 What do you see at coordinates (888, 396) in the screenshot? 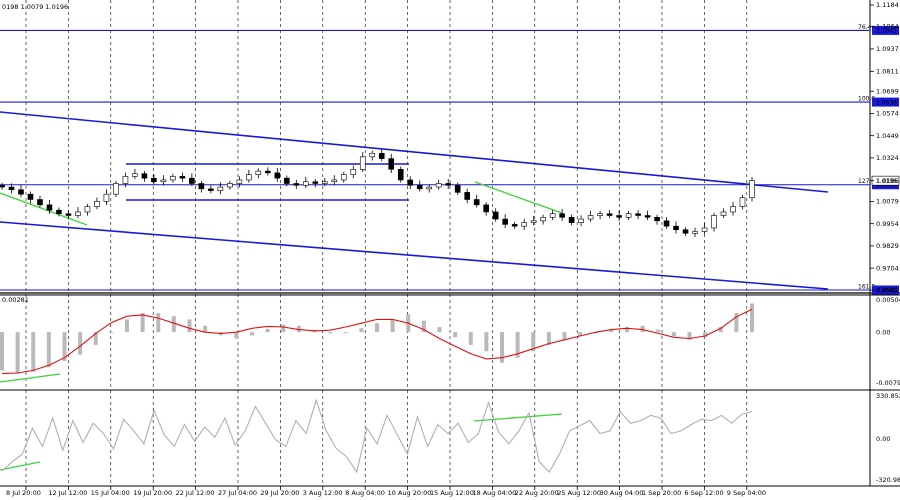
I see `cci-tick-label: 330.8524` at bounding box center [888, 396].